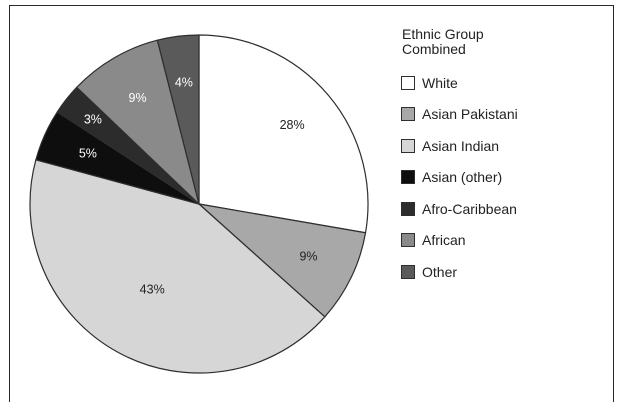 The image size is (623, 402). Describe the element at coordinates (178, 119) in the screenshot. I see `pie-slice-other` at that location.